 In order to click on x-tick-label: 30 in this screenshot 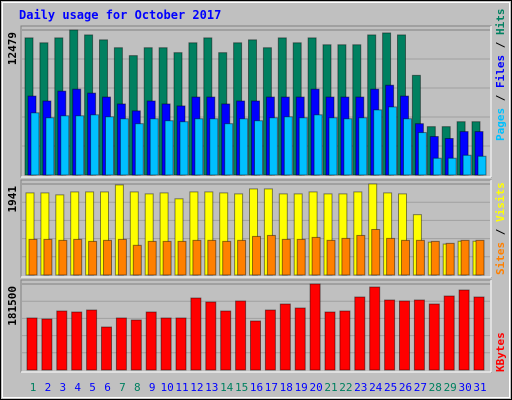, I will do `click(464, 387)`.